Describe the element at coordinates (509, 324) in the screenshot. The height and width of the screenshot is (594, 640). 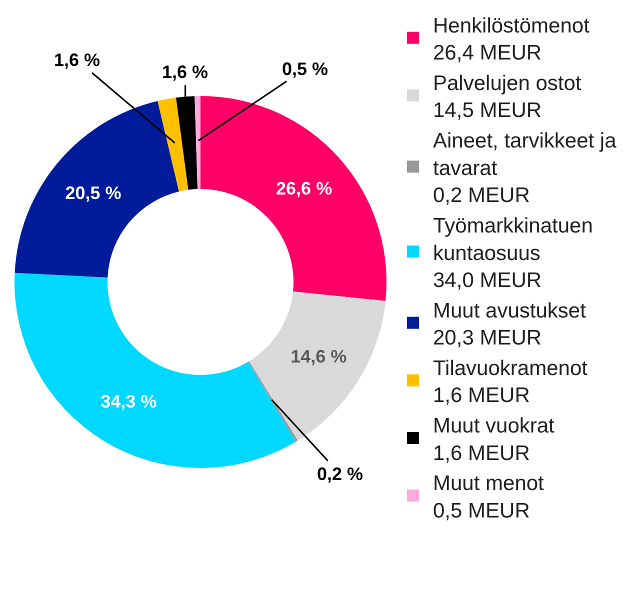
I see `legend-label: Muut avustukset 20,3 MEUR` at that location.